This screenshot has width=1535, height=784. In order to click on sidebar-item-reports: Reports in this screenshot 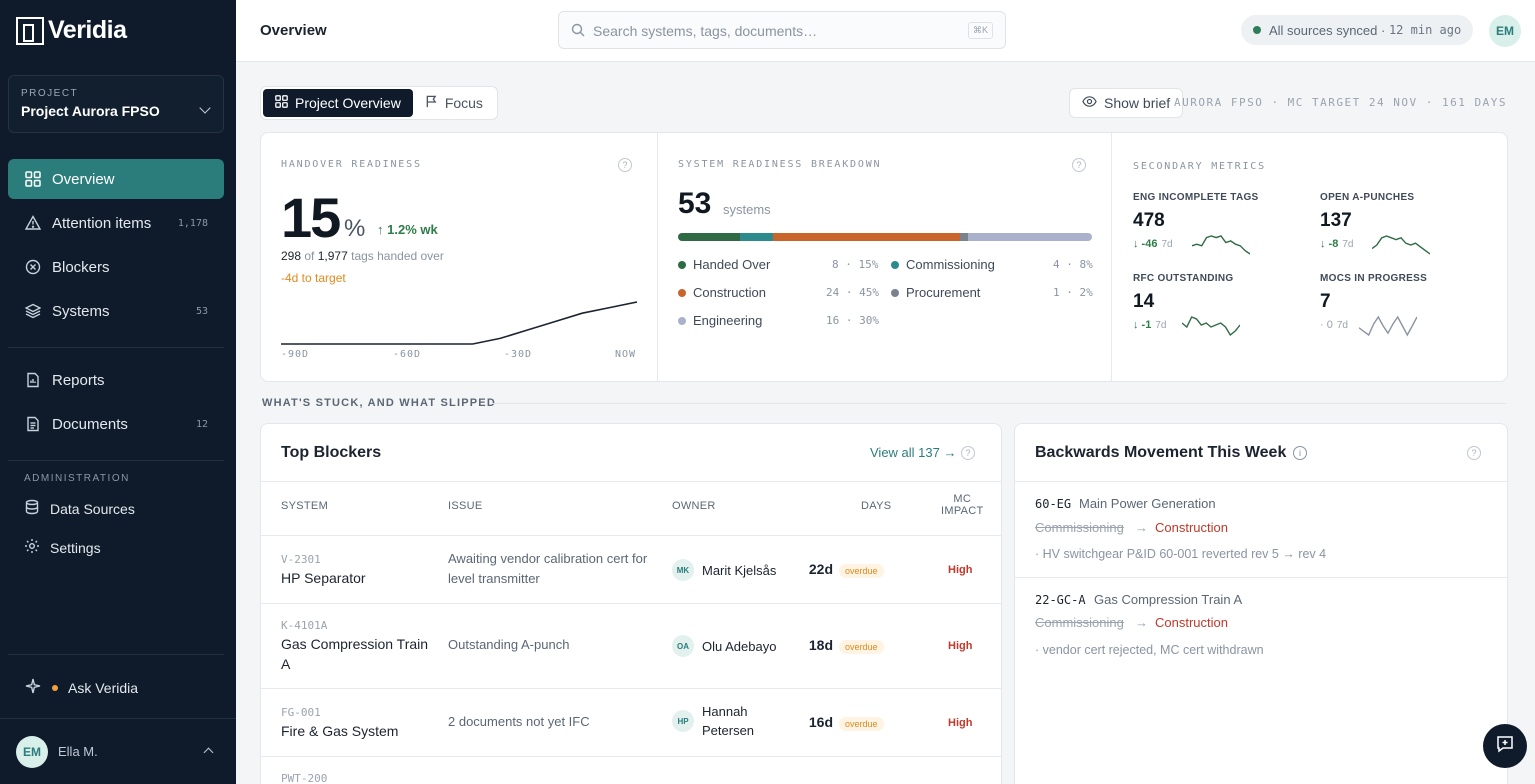, I will do `click(116, 380)`.